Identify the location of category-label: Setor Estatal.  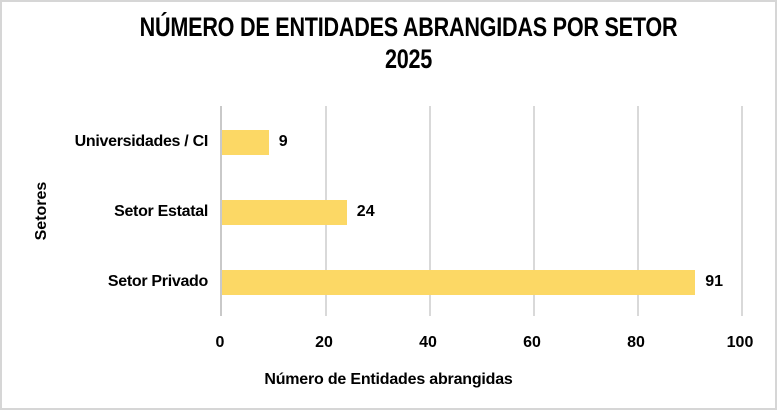
(161, 211).